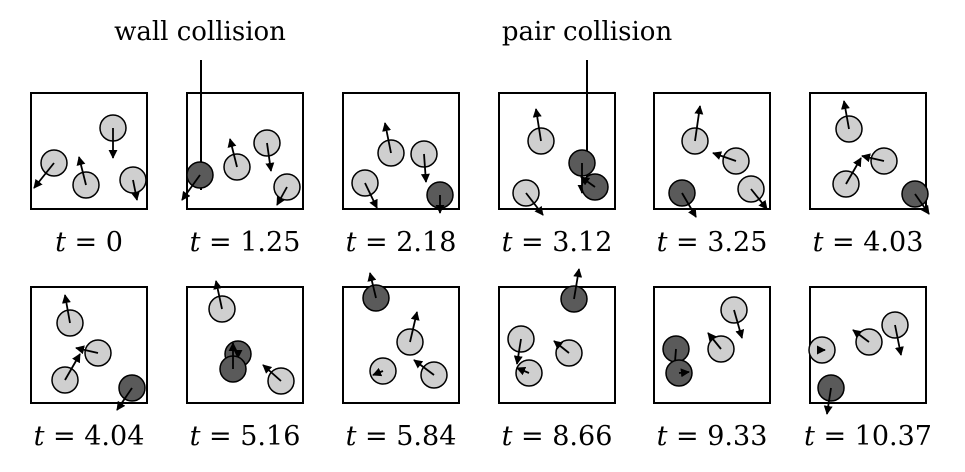 This screenshot has height=472, width=965. I want to click on time-value: = 5.16, so click(250, 436).